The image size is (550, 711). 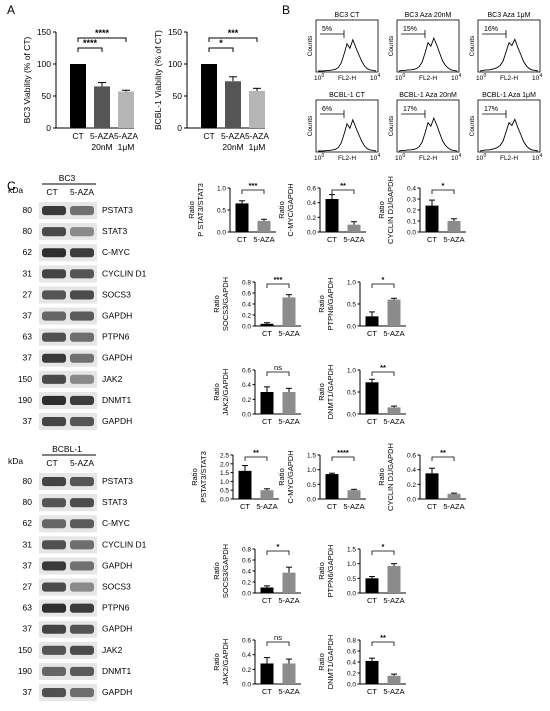 I want to click on y-axis-label: CYCLIN D1/GAPDH, so click(x=390, y=477).